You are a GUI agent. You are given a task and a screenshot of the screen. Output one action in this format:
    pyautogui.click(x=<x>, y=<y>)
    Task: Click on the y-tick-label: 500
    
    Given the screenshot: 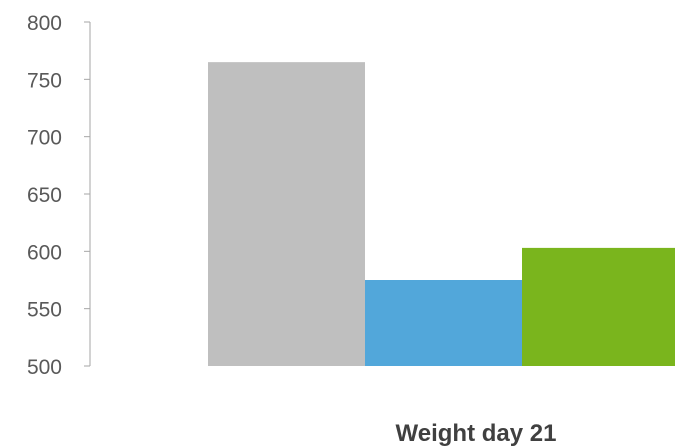 What is the action you would take?
    pyautogui.click(x=44, y=367)
    